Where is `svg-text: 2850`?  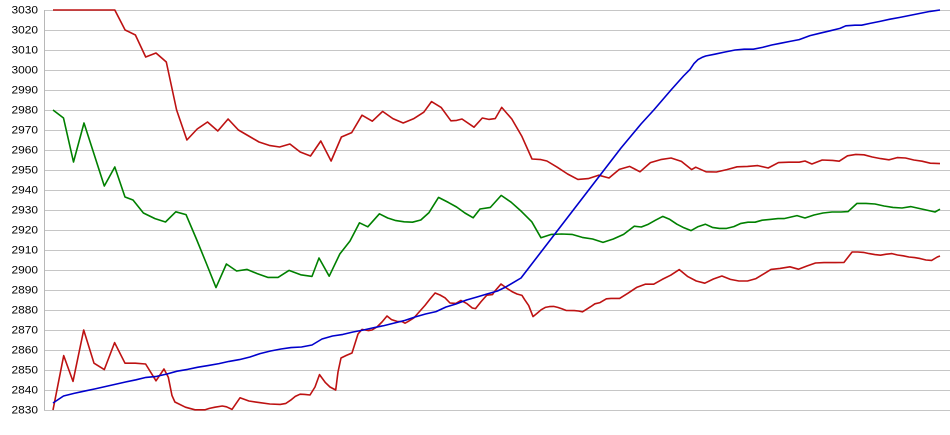
svg-text: 2850 is located at coordinates (25, 371).